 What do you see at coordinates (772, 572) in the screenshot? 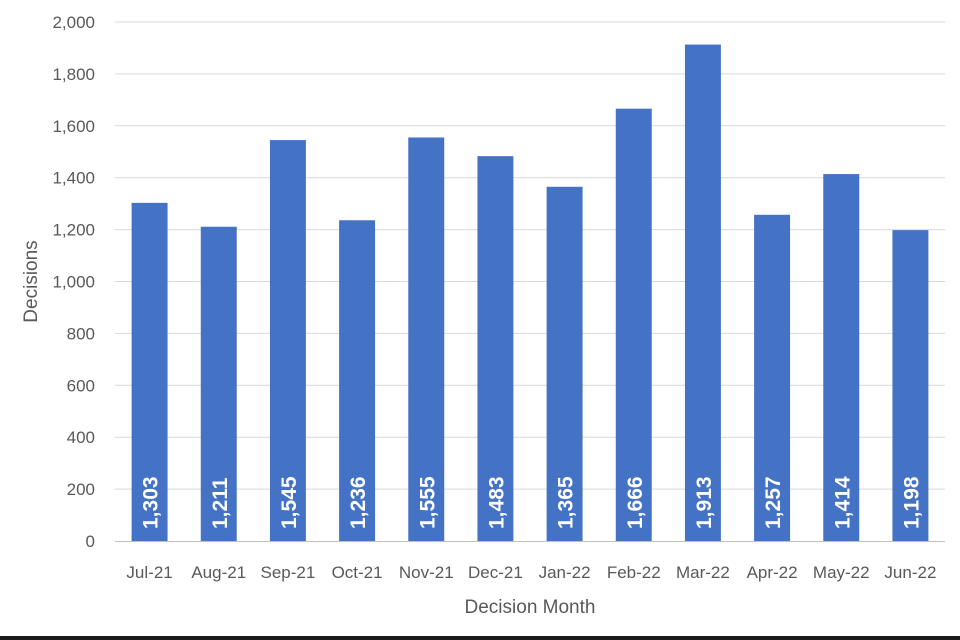
I see `x-tick-label: Apr-22` at bounding box center [772, 572].